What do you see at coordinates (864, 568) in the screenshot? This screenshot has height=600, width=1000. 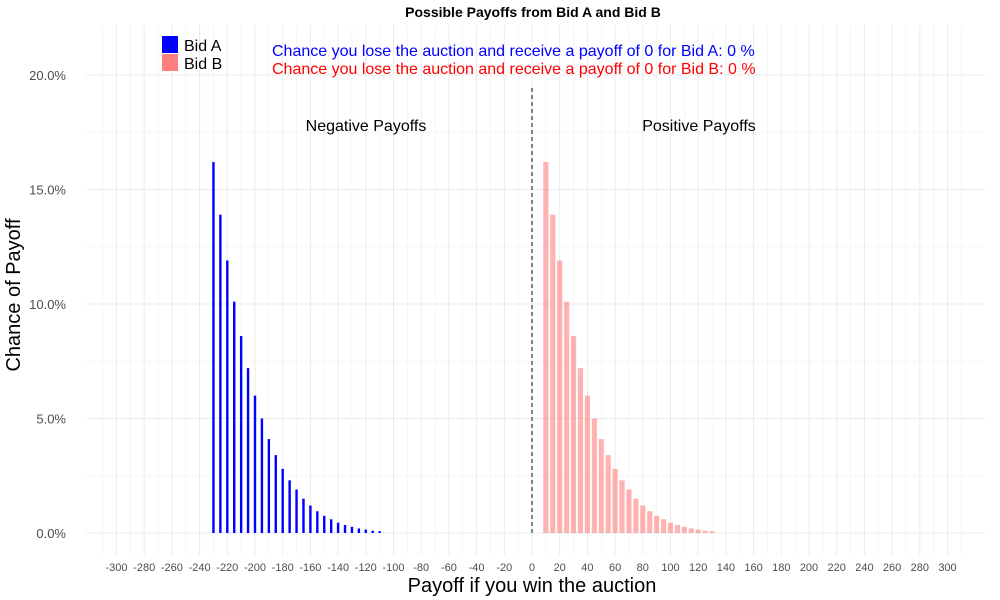 I see `x-tick-label: 240` at bounding box center [864, 568].